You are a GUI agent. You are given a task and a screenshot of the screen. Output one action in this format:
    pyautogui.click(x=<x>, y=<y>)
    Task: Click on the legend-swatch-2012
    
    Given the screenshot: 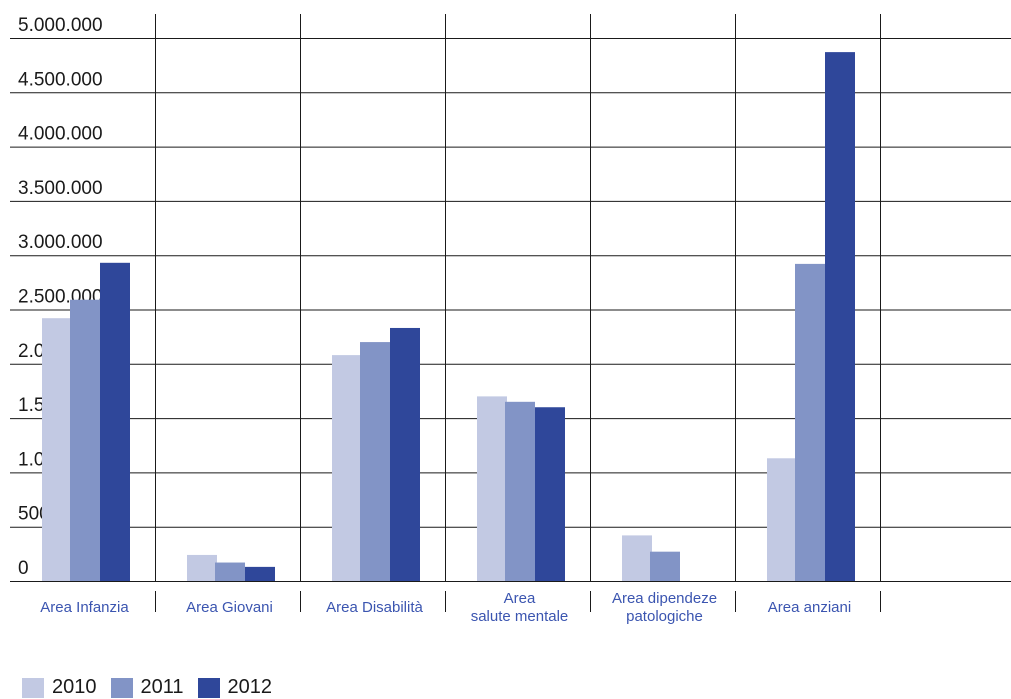 What is the action you would take?
    pyautogui.click(x=208, y=687)
    